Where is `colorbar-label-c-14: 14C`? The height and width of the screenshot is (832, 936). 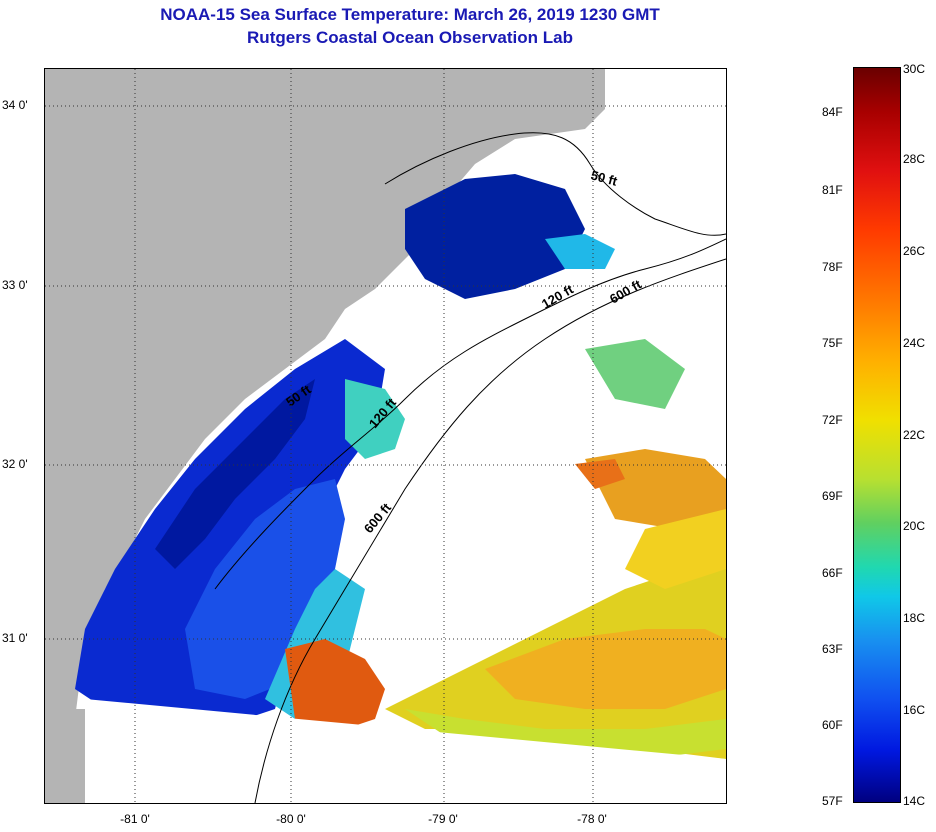 colorbar-label-c-14: 14C is located at coordinates (914, 801).